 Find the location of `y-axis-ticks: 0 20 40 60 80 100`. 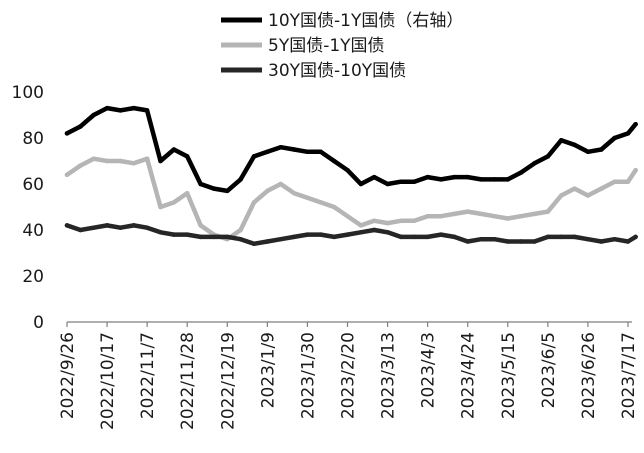

y-axis-ticks: 0 20 40 60 80 100 is located at coordinates (28, 208).